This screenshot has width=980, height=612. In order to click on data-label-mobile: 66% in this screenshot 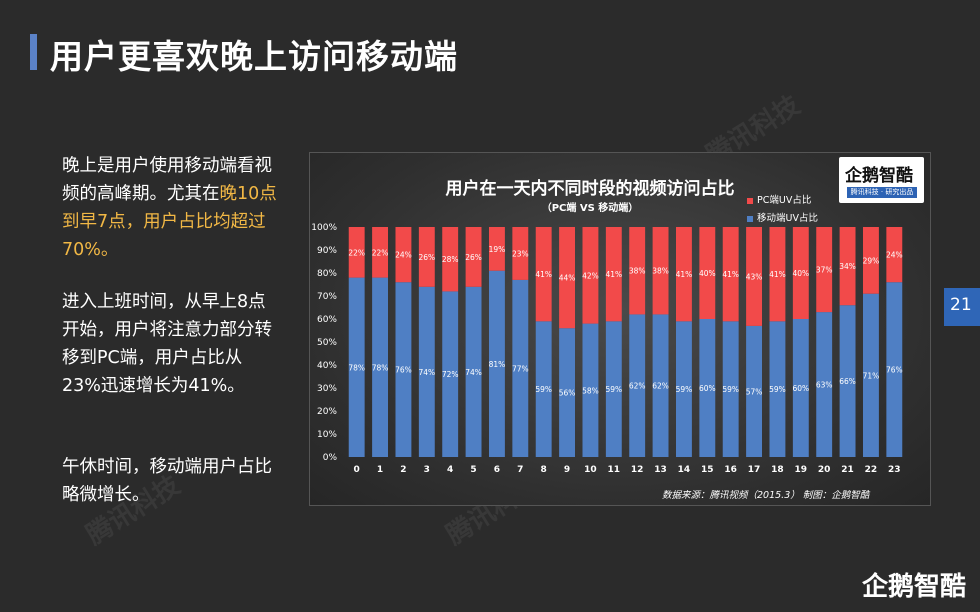, I will do `click(847, 381)`.